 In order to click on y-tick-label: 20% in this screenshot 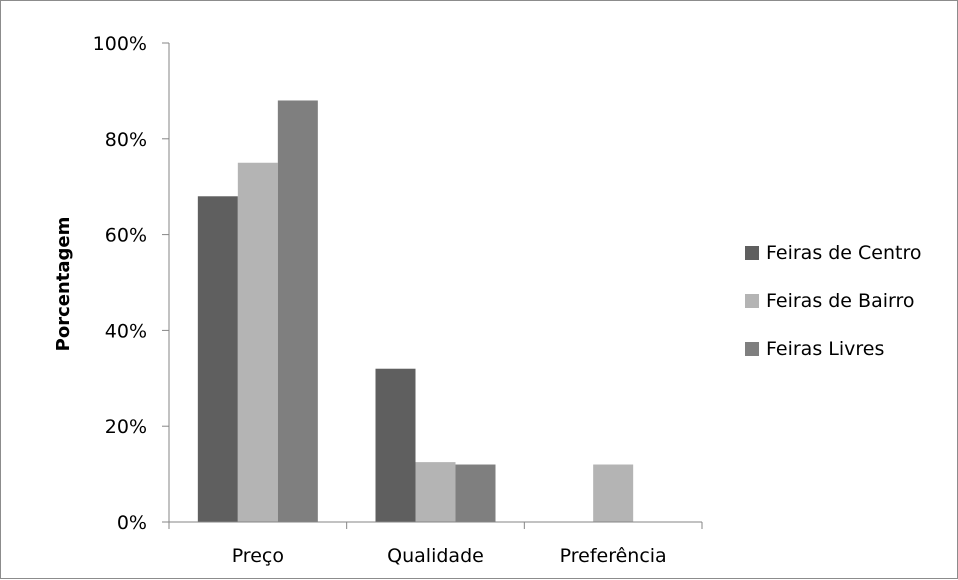, I will do `click(126, 427)`.